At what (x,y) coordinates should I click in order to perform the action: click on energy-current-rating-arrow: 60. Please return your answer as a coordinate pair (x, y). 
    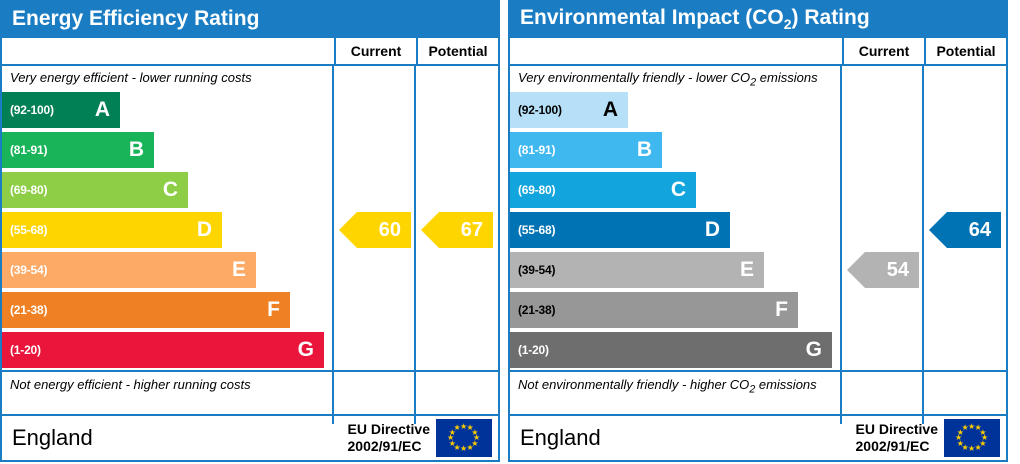
    Looking at the image, I should click on (375, 230).